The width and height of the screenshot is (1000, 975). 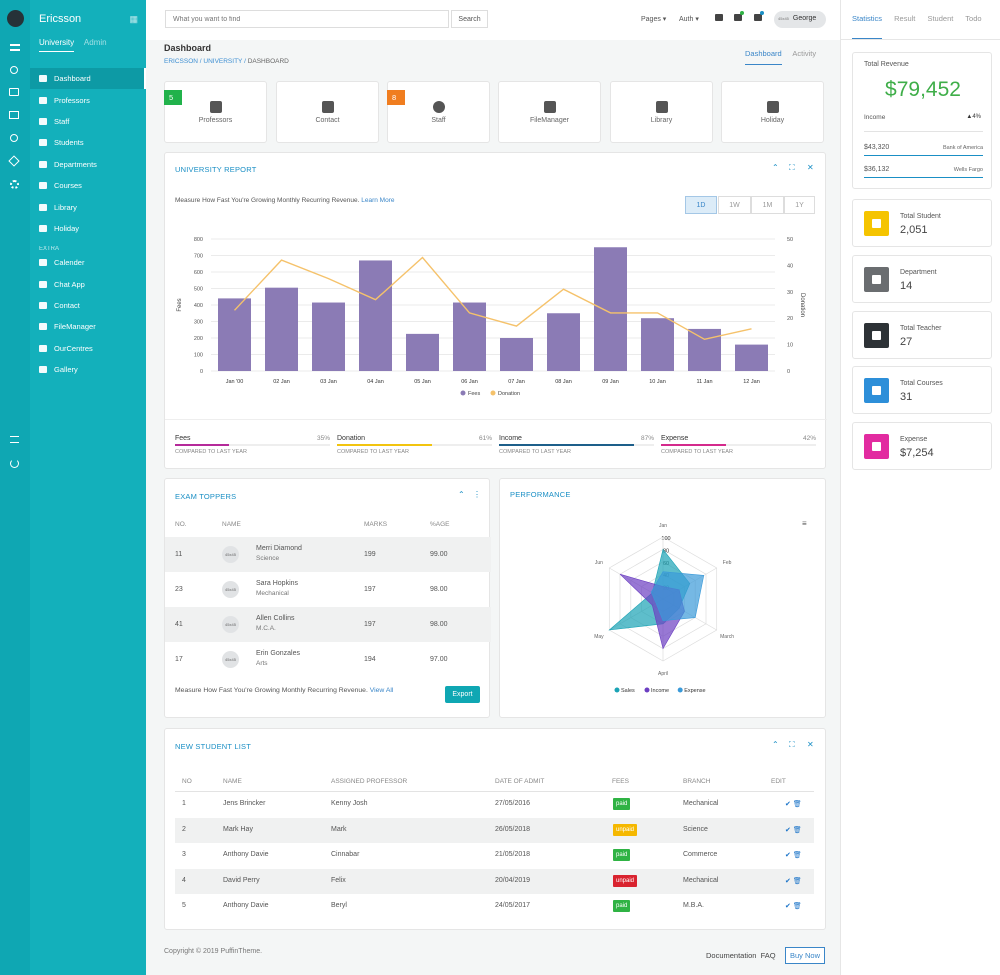 What do you see at coordinates (469, 19) in the screenshot?
I see `search-button: Search` at bounding box center [469, 19].